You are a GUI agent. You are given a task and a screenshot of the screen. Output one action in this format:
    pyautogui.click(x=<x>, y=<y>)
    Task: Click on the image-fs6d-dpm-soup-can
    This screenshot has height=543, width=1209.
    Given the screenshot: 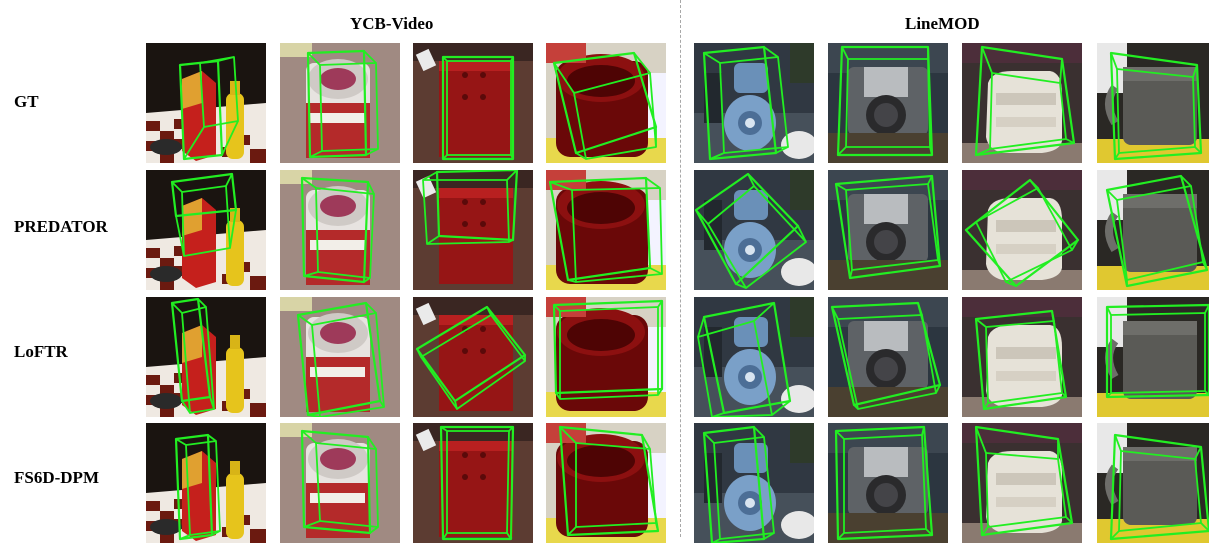 What is the action you would take?
    pyautogui.click(x=340, y=483)
    